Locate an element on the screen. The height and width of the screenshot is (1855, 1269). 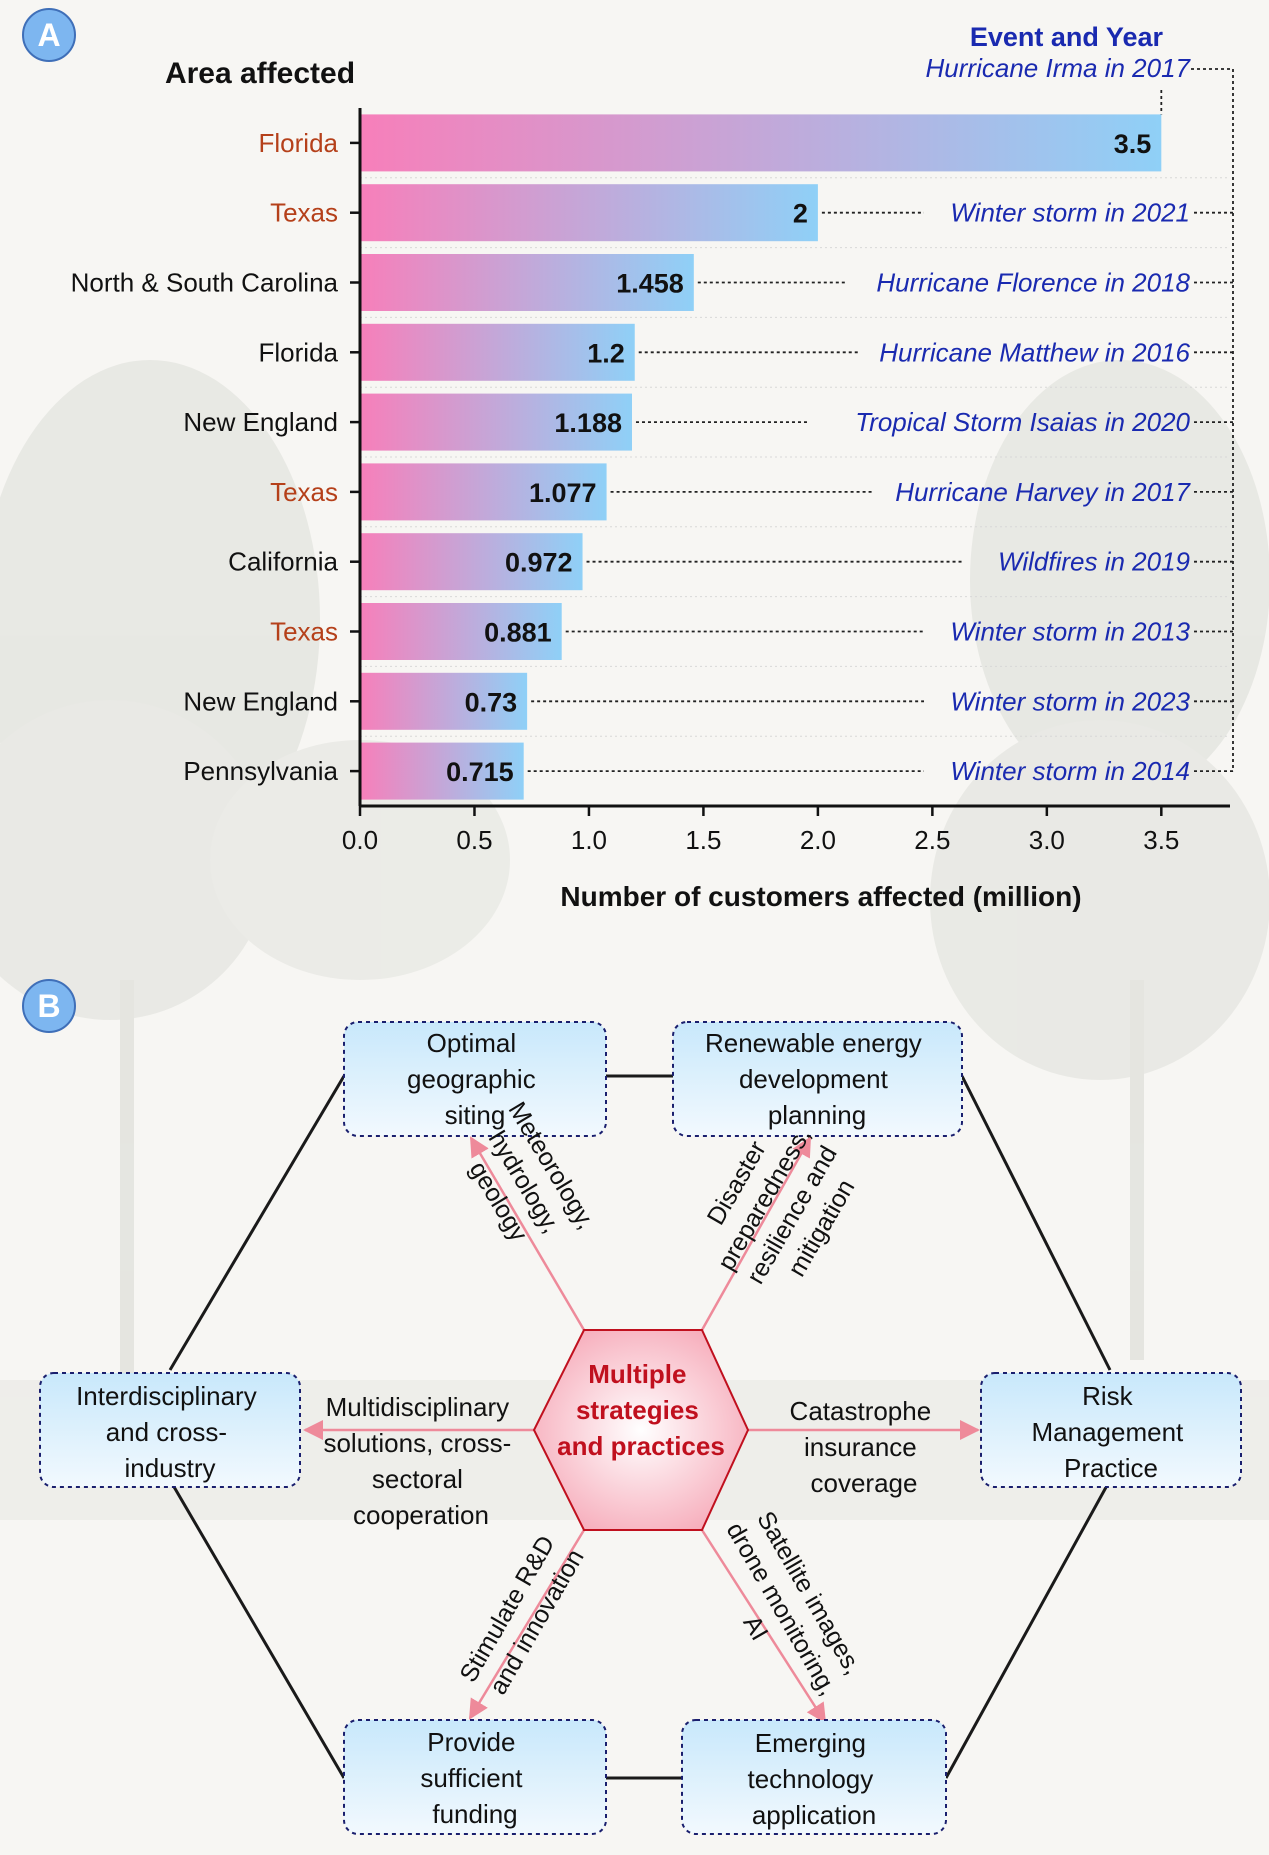
bar-value-label: 1.458 is located at coordinates (650, 284).